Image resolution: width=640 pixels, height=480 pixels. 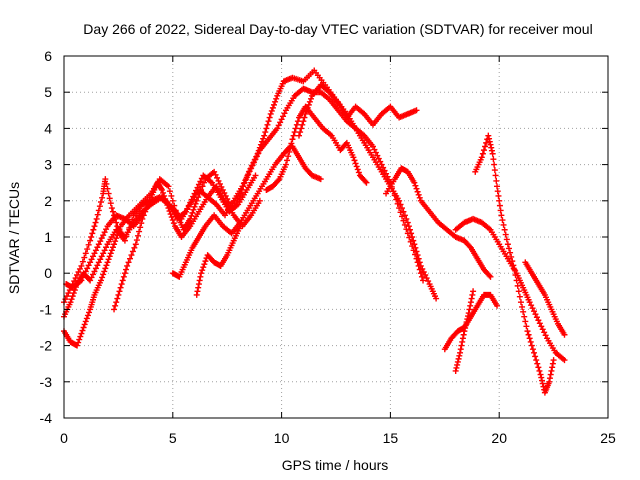 I want to click on series-arc-g, so click(x=218, y=260).